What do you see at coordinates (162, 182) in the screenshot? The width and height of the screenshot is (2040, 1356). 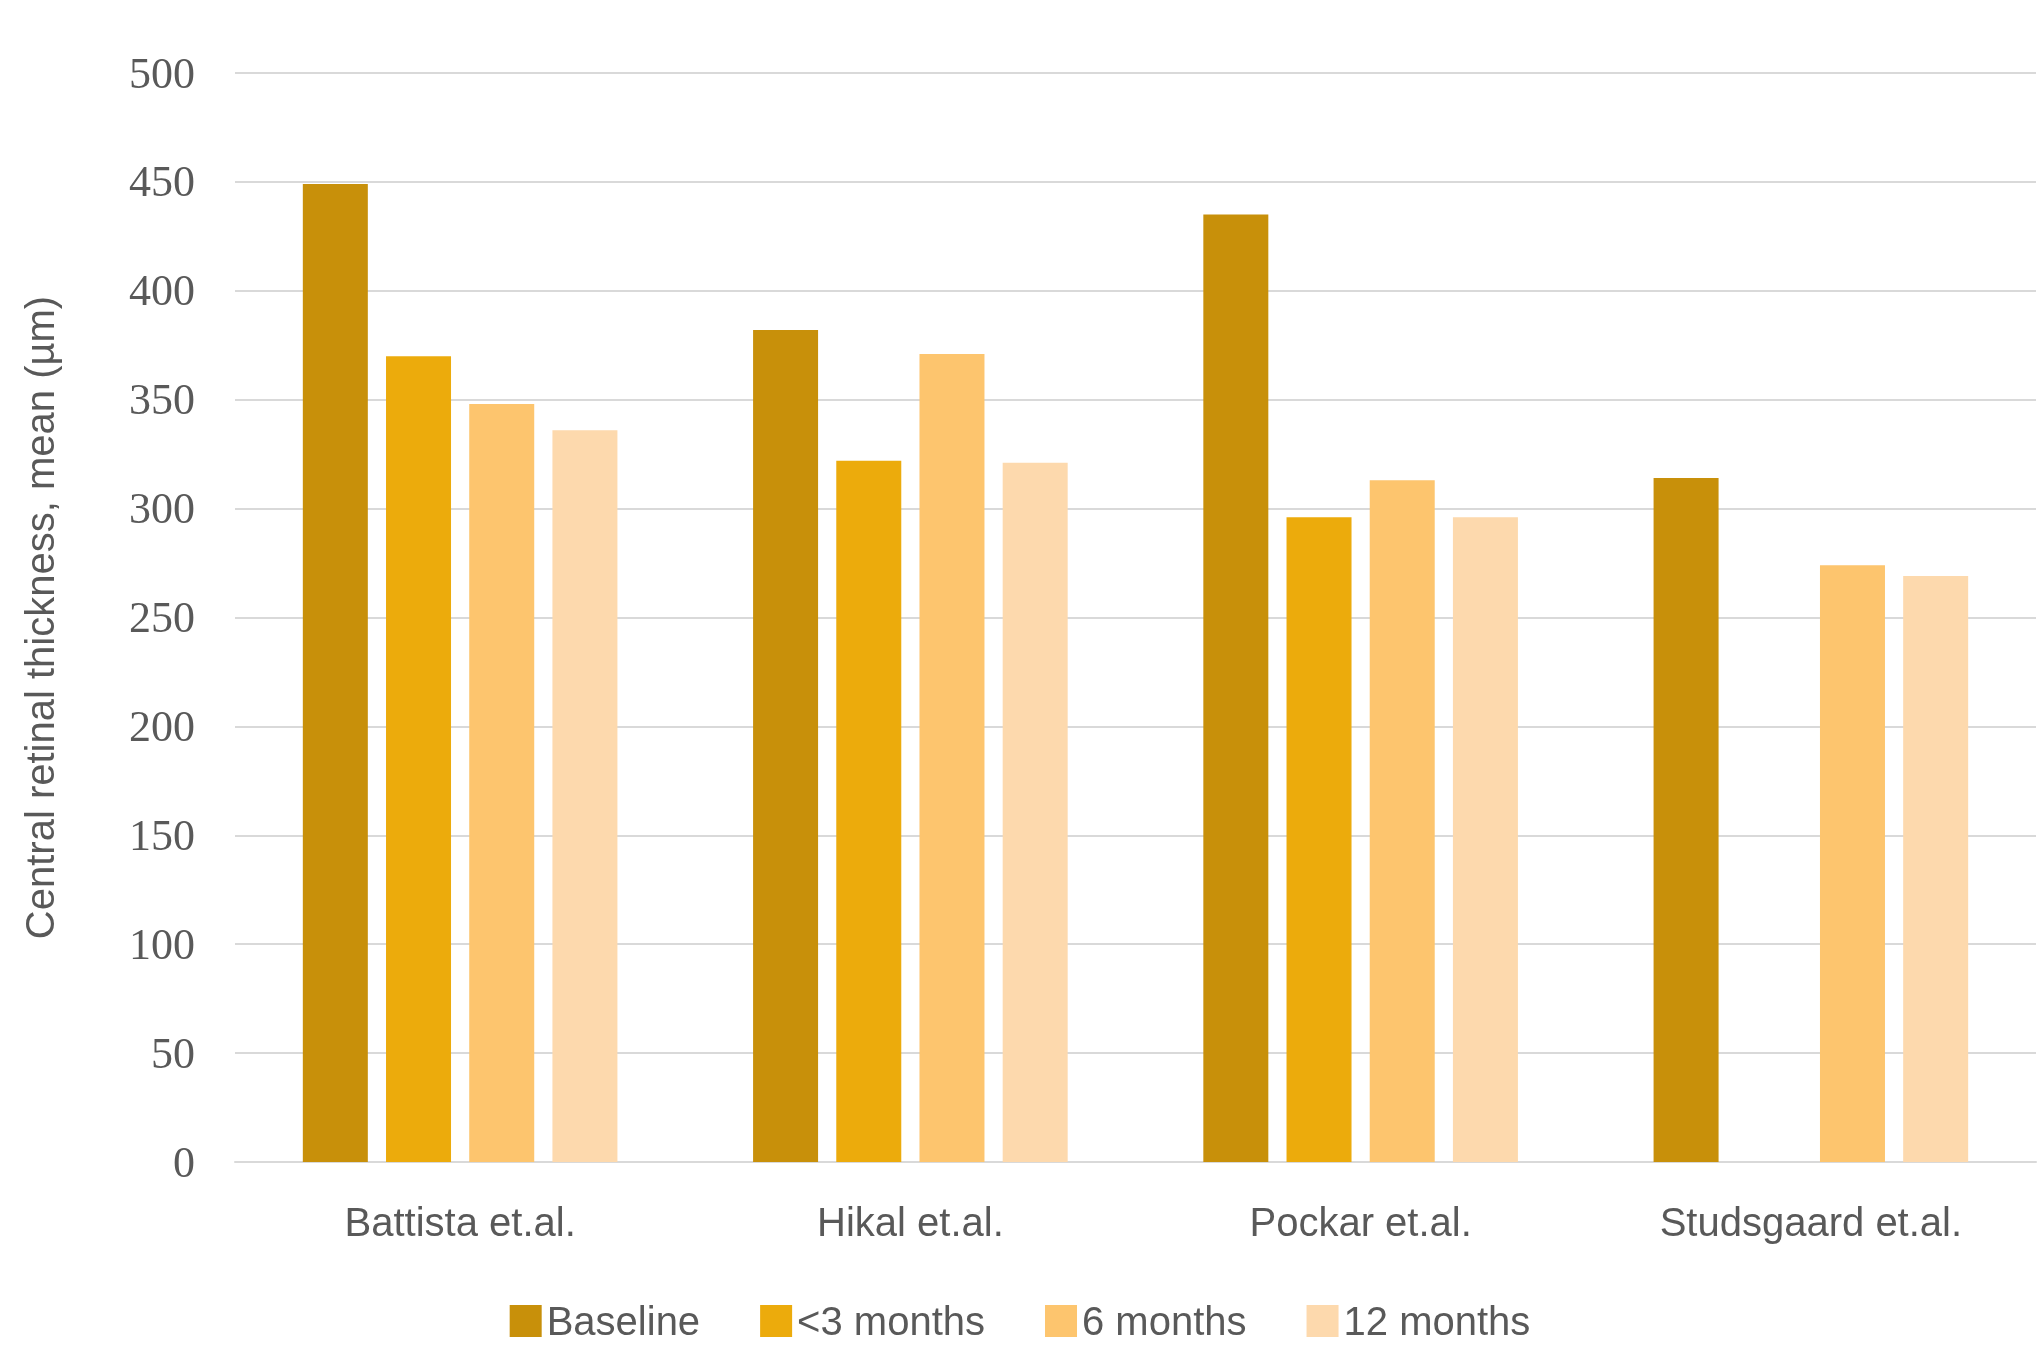 I see `y-tick-label: 450` at bounding box center [162, 182].